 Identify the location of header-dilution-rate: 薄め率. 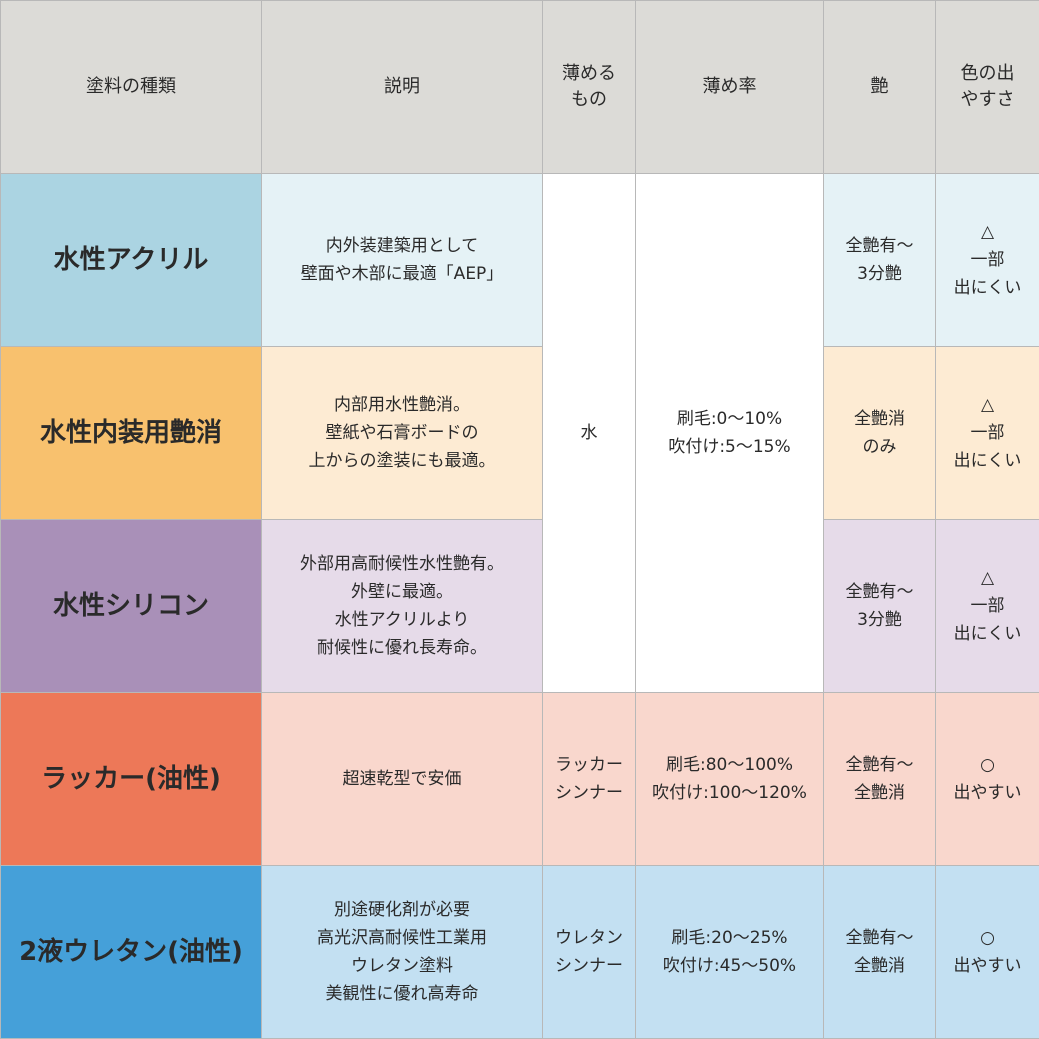
(729, 87).